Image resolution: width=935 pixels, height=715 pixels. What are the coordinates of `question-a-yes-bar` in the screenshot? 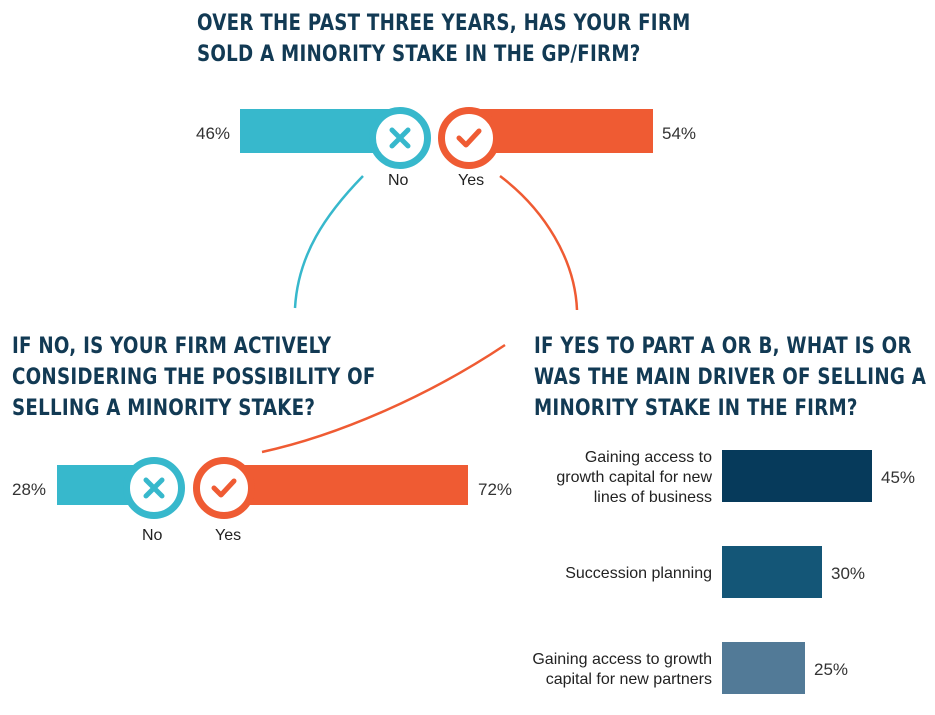 It's located at (561, 131).